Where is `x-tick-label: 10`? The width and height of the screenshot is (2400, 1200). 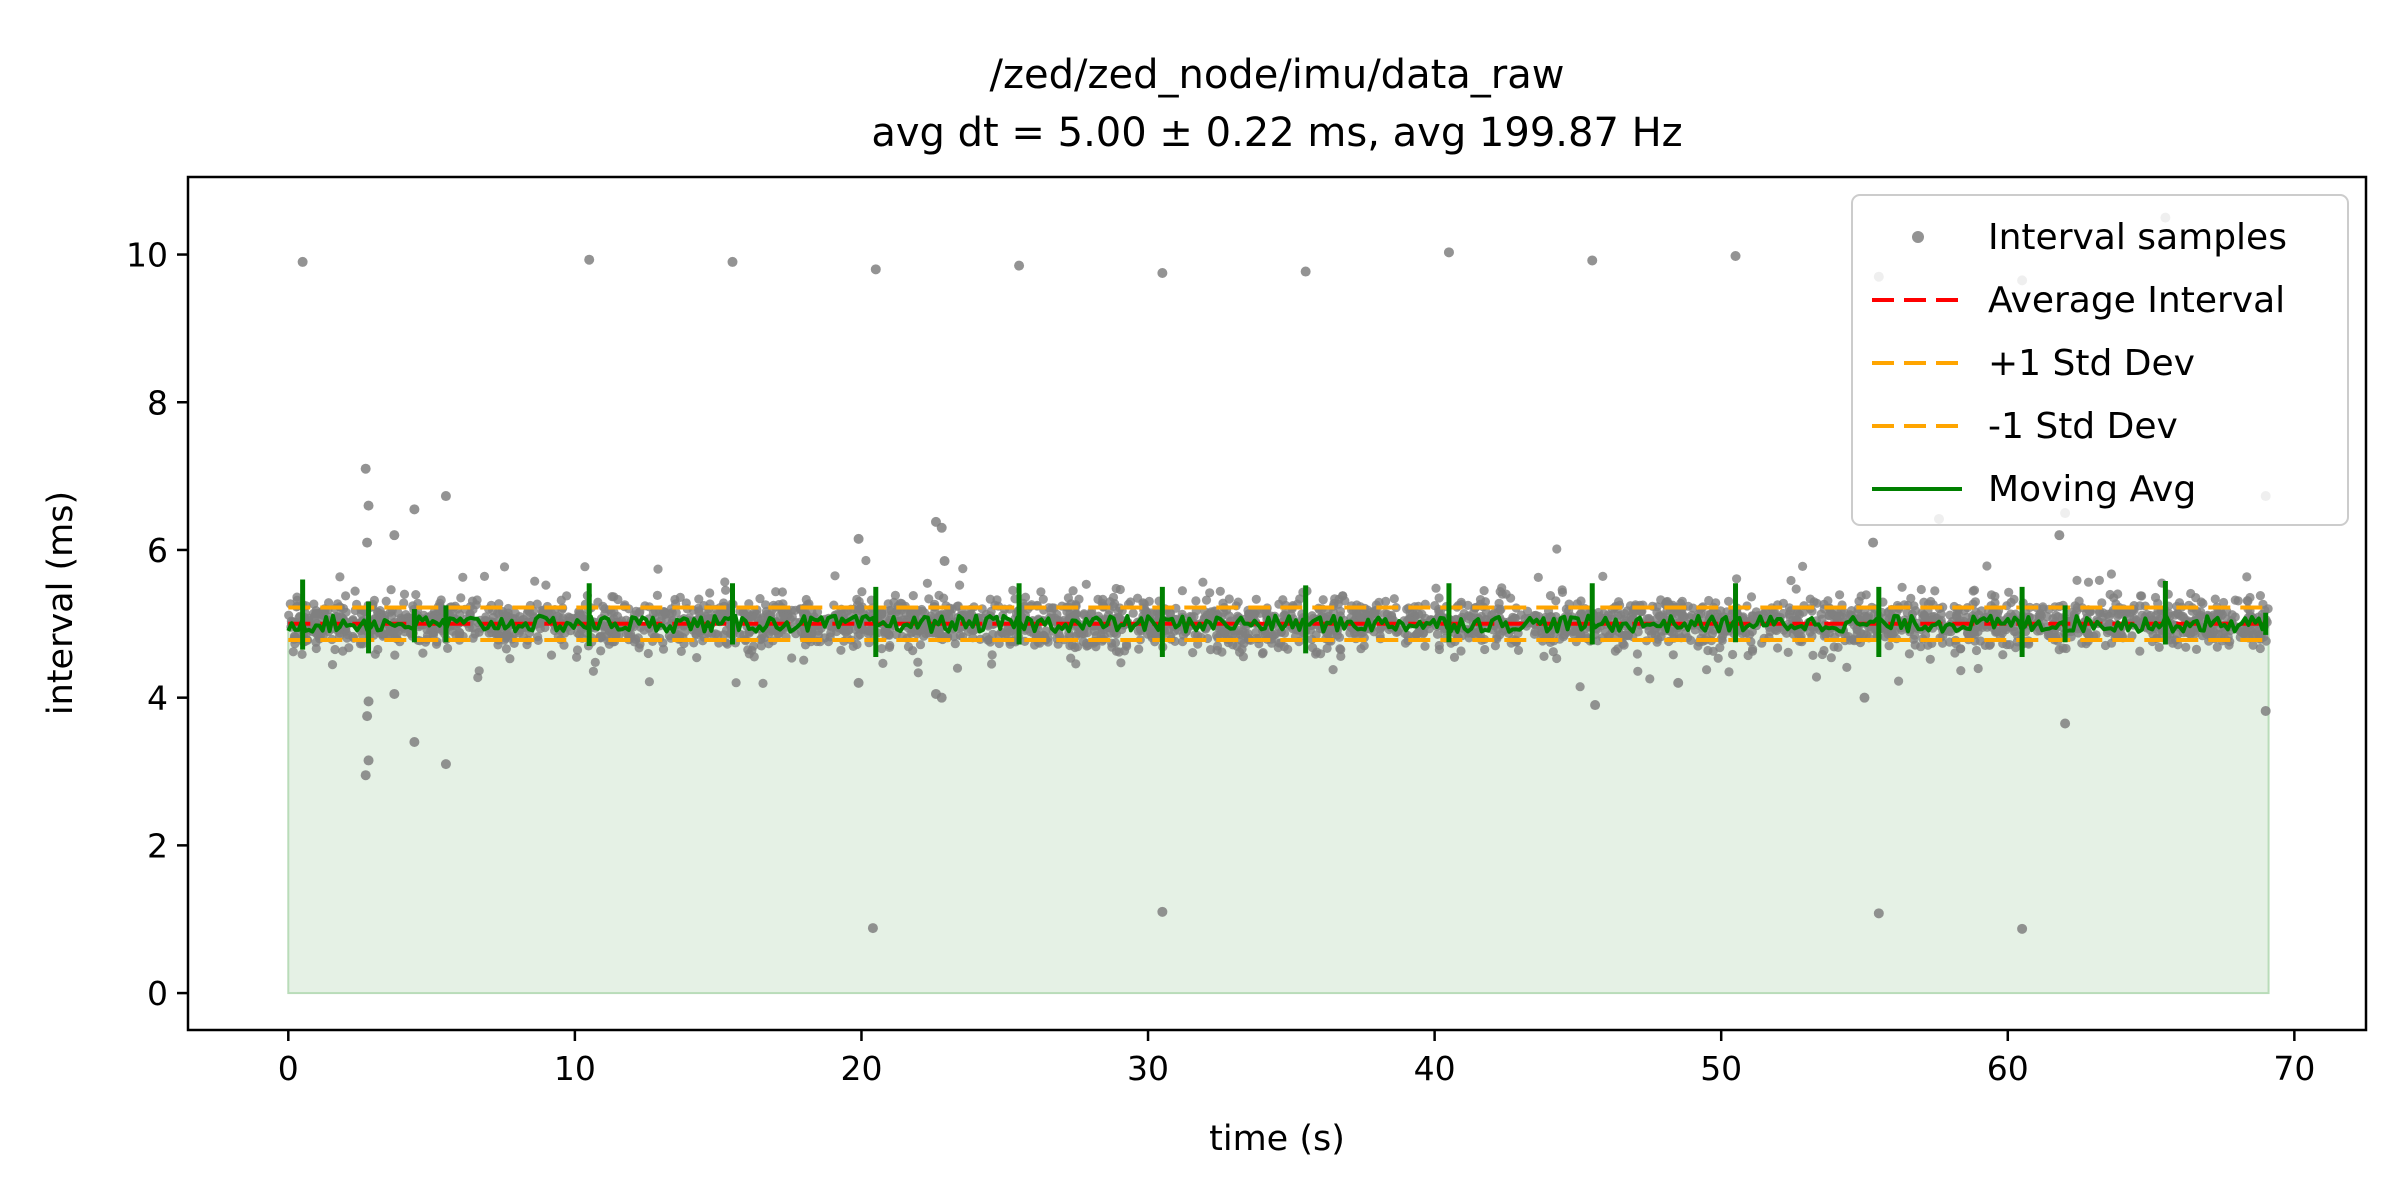
x-tick-label: 10 is located at coordinates (575, 1068).